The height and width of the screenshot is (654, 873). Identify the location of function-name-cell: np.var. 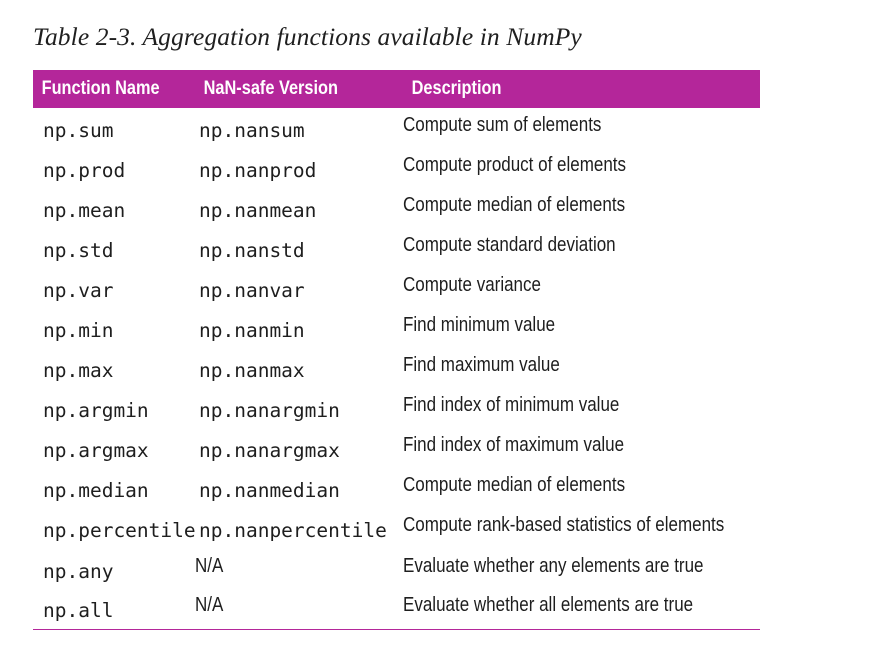
(78, 290).